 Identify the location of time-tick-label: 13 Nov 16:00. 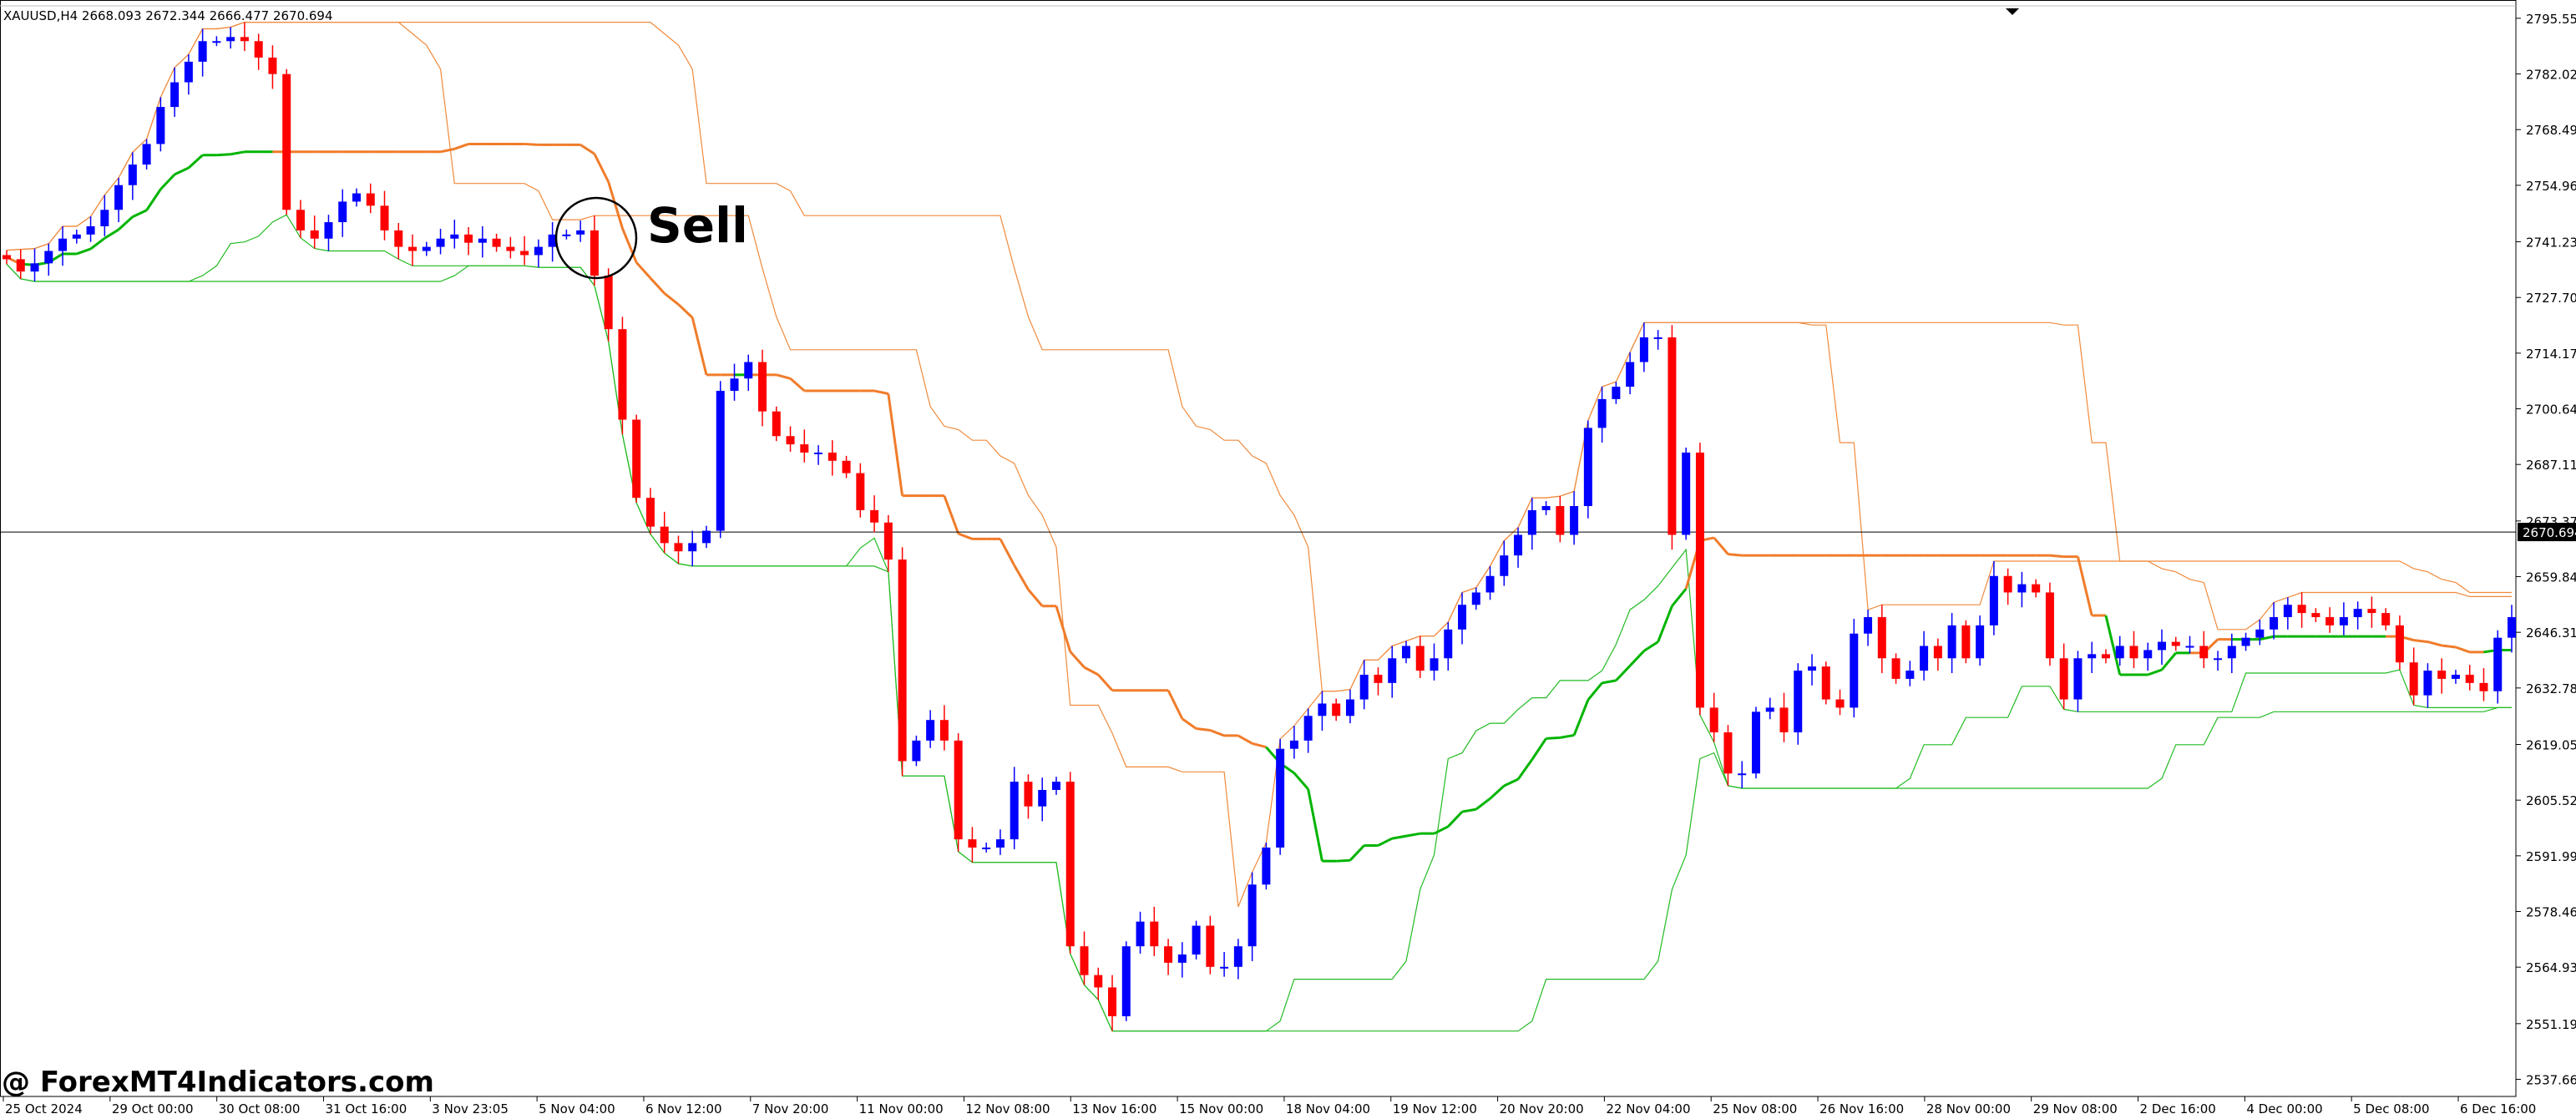
(1114, 1108).